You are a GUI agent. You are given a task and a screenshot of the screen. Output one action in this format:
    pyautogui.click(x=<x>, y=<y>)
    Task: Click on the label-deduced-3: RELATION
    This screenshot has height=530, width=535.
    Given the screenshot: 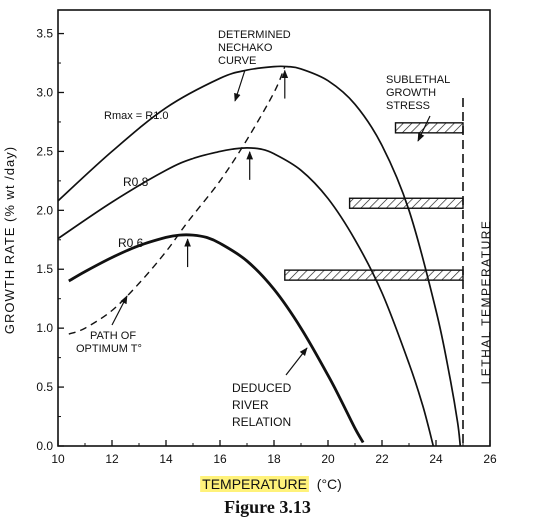 What is the action you would take?
    pyautogui.click(x=261, y=422)
    